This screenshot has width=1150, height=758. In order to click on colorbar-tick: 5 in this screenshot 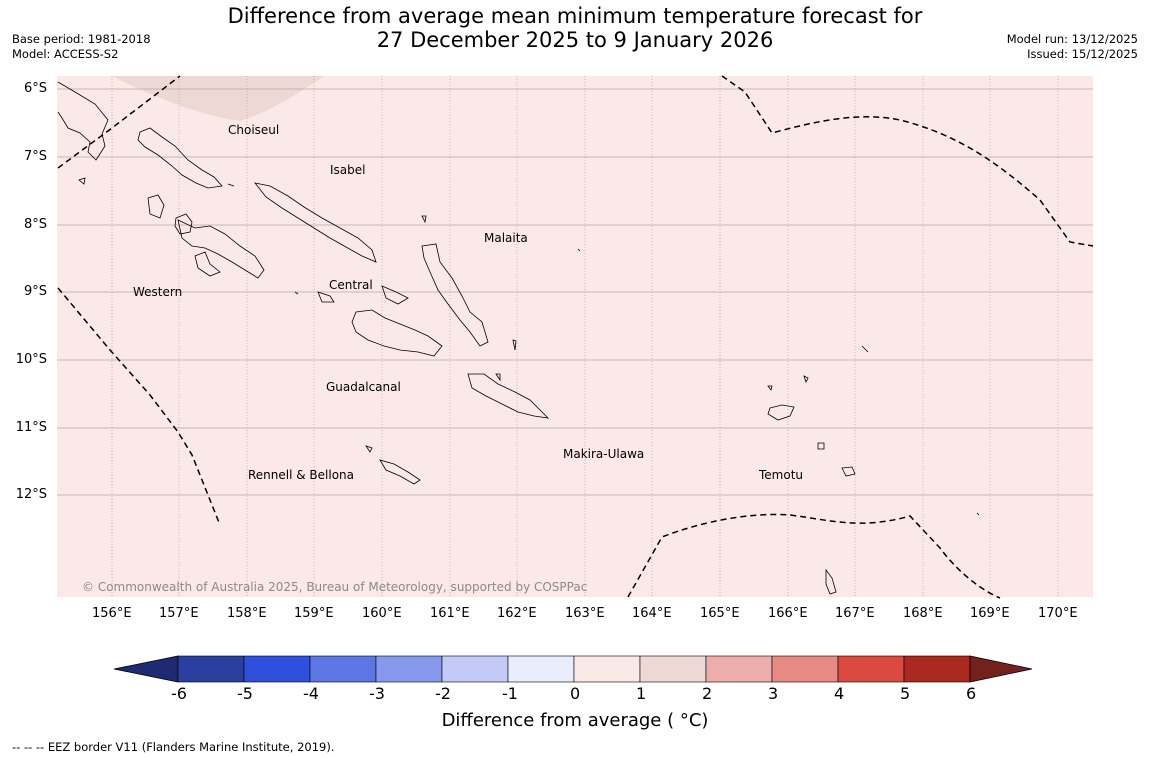, I will do `click(905, 693)`.